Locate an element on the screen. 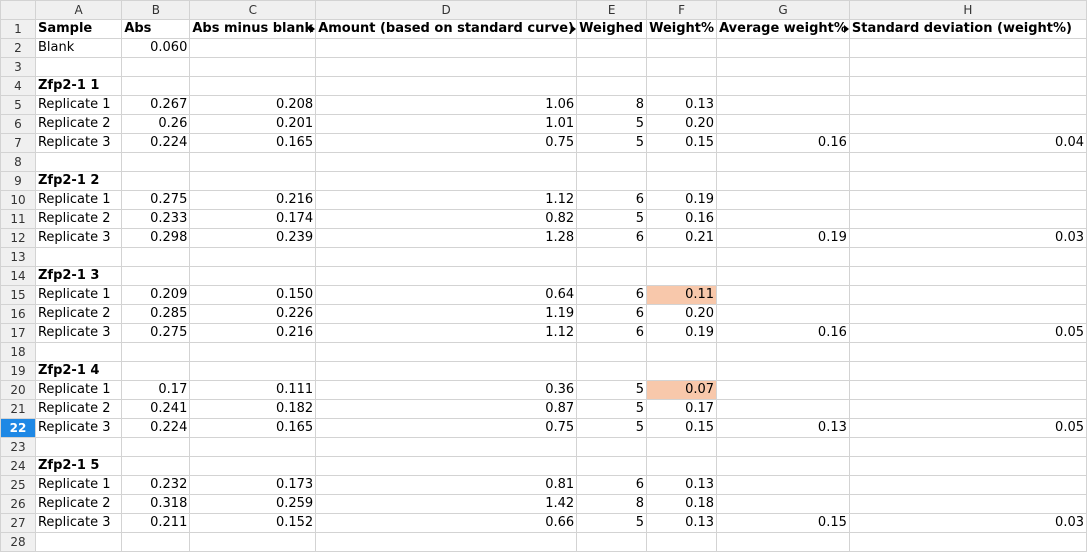 The width and height of the screenshot is (1087, 552). row-header: 5 is located at coordinates (18, 105).